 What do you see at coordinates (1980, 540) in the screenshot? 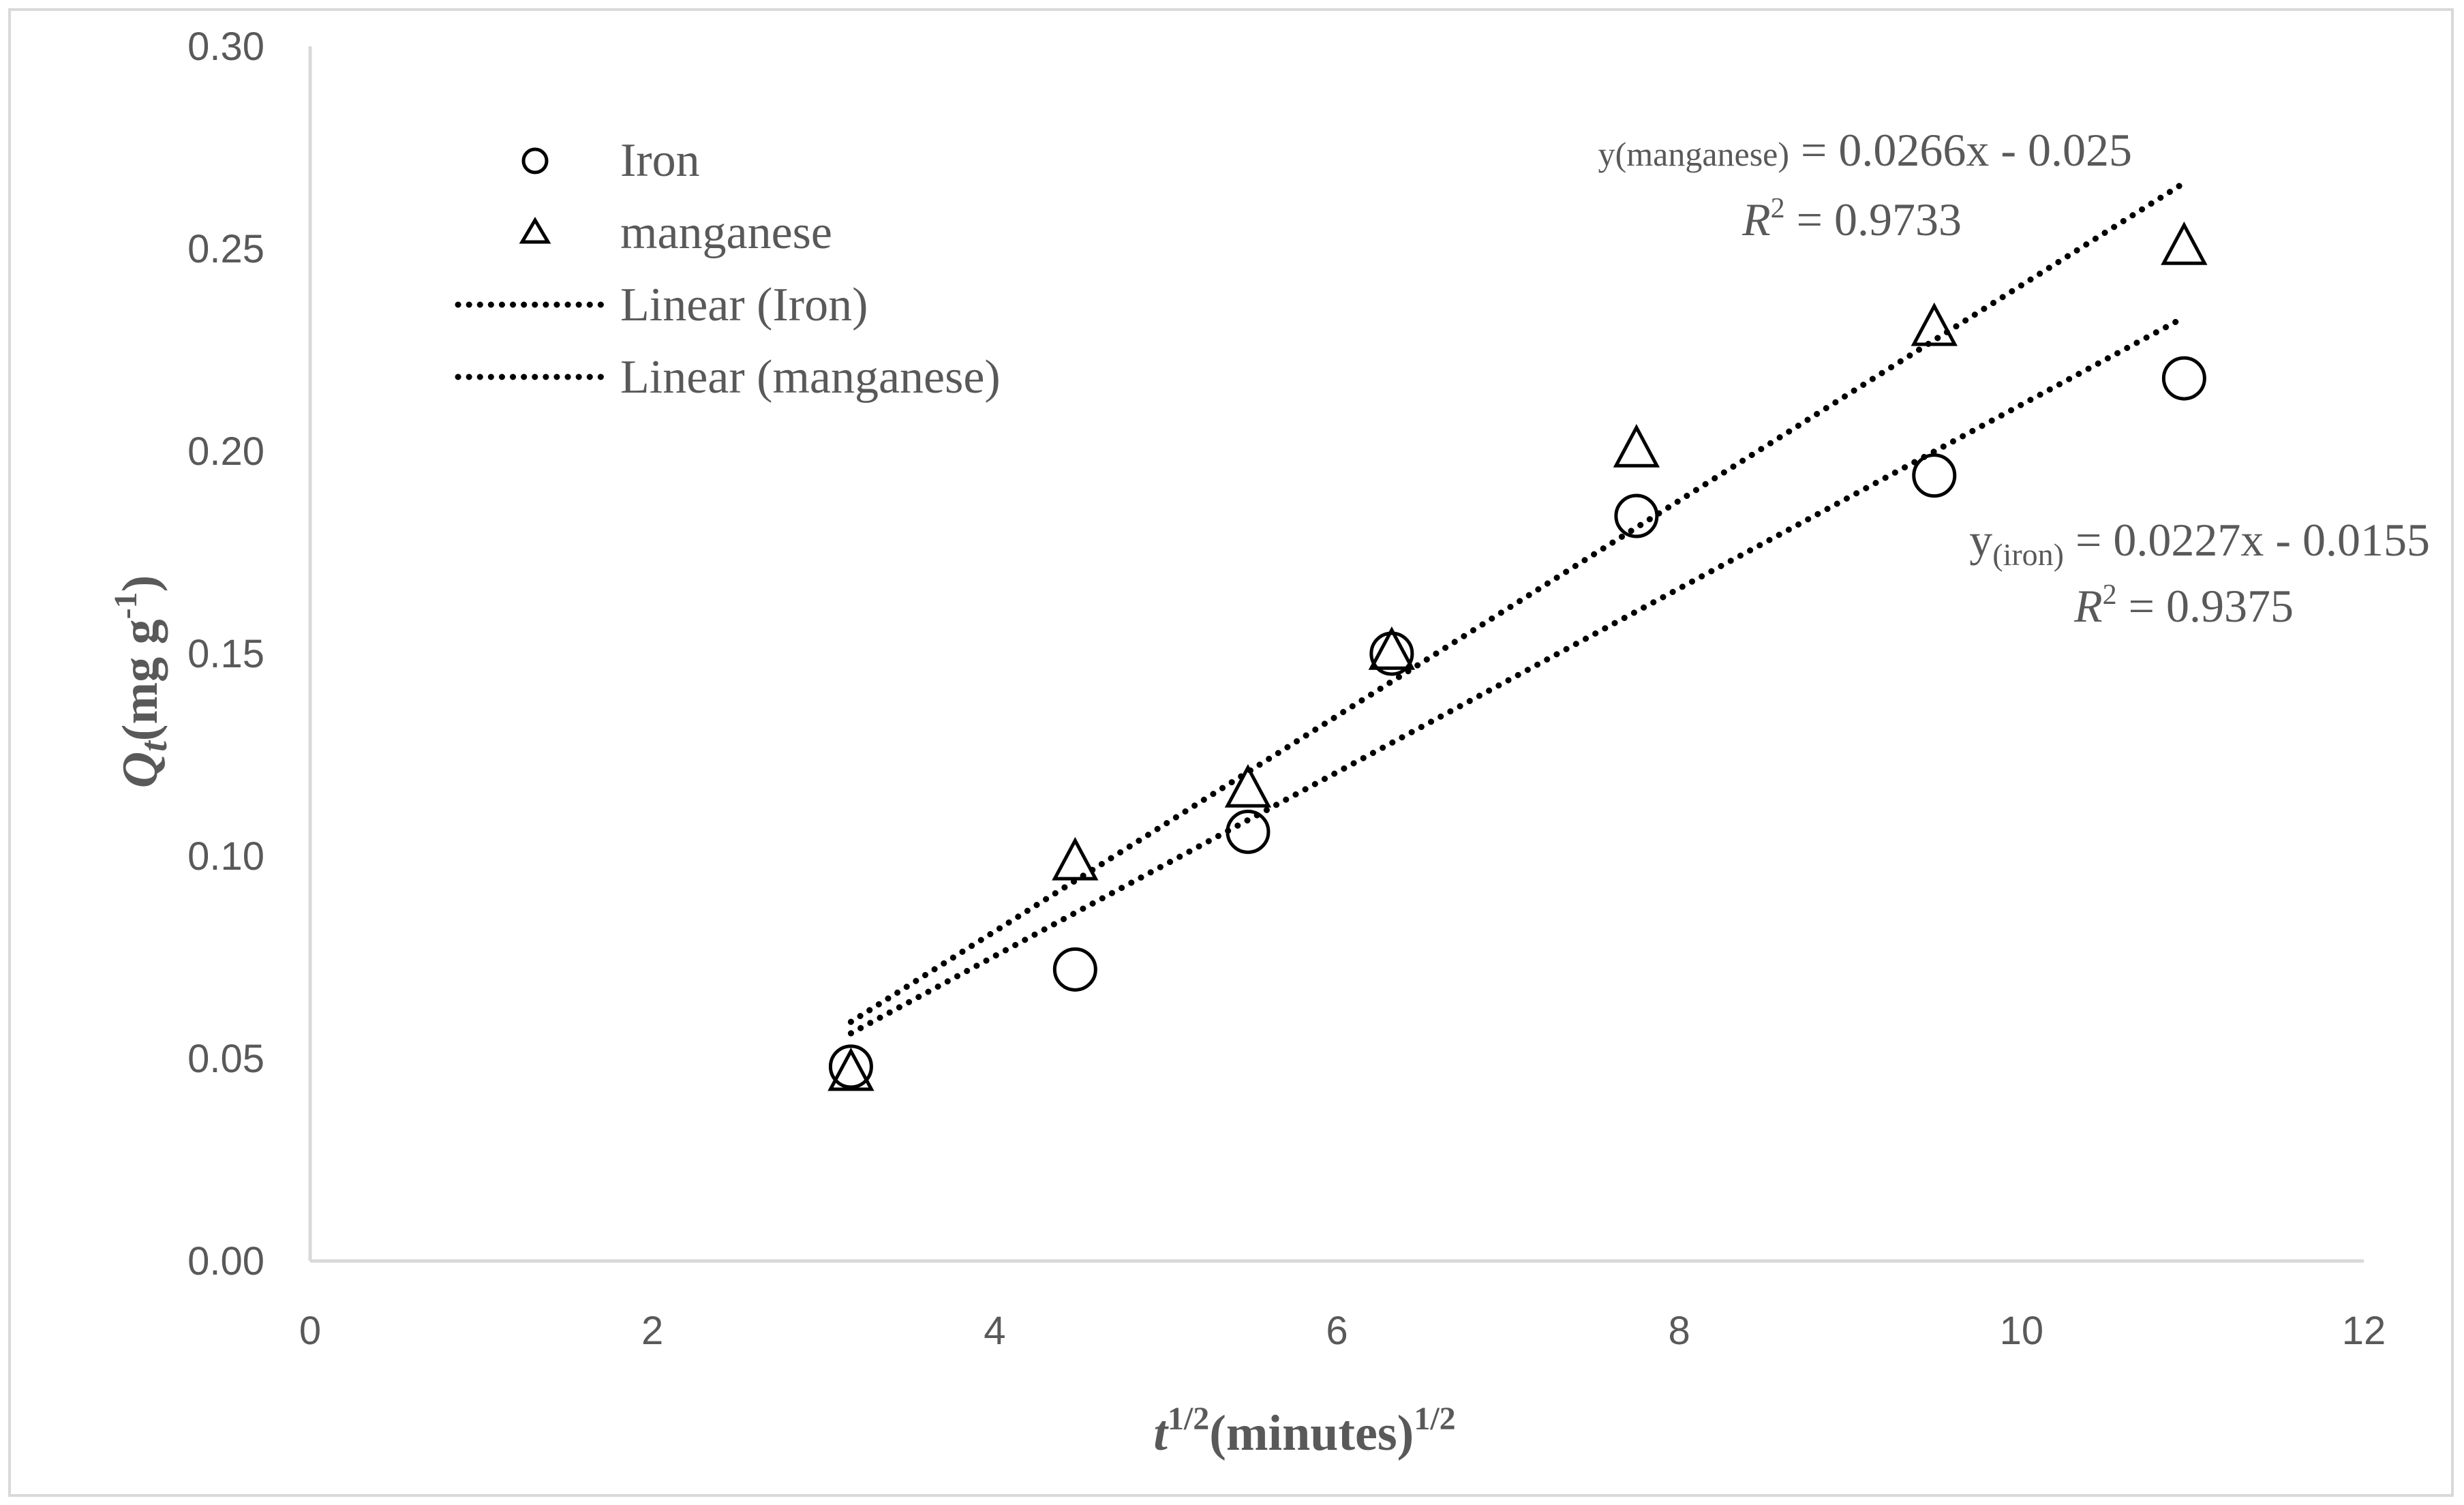
I see `iron-equation-y: y` at bounding box center [1980, 540].